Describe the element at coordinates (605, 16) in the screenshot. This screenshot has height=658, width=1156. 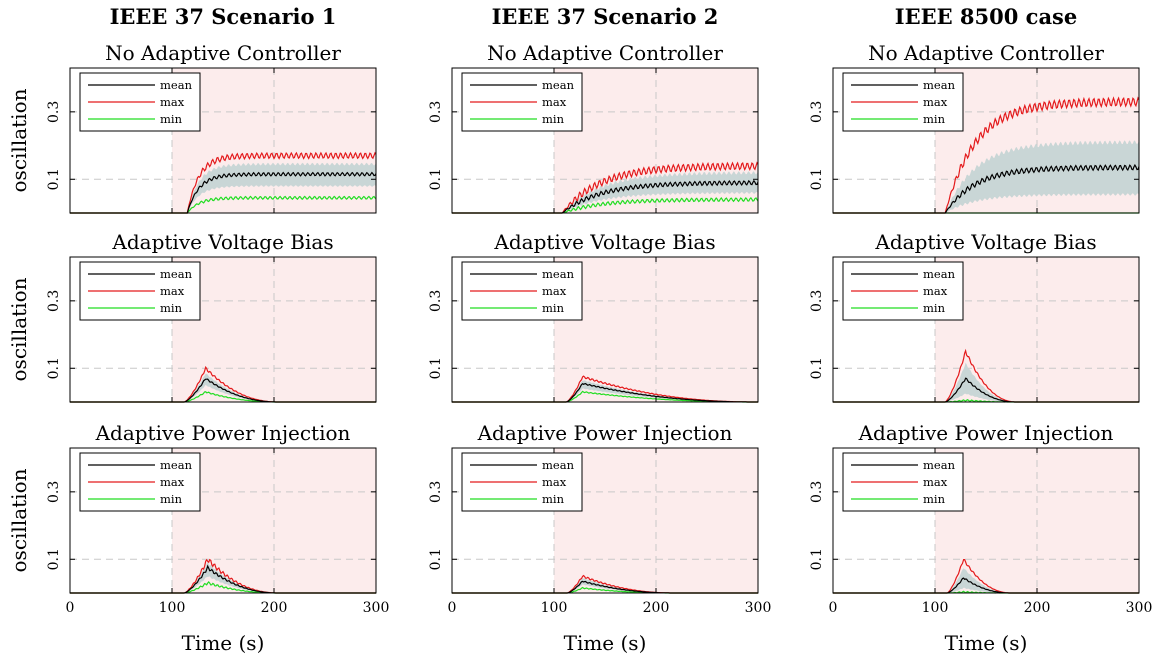
I see `column-title: IEEE 37 Scenario 2` at that location.